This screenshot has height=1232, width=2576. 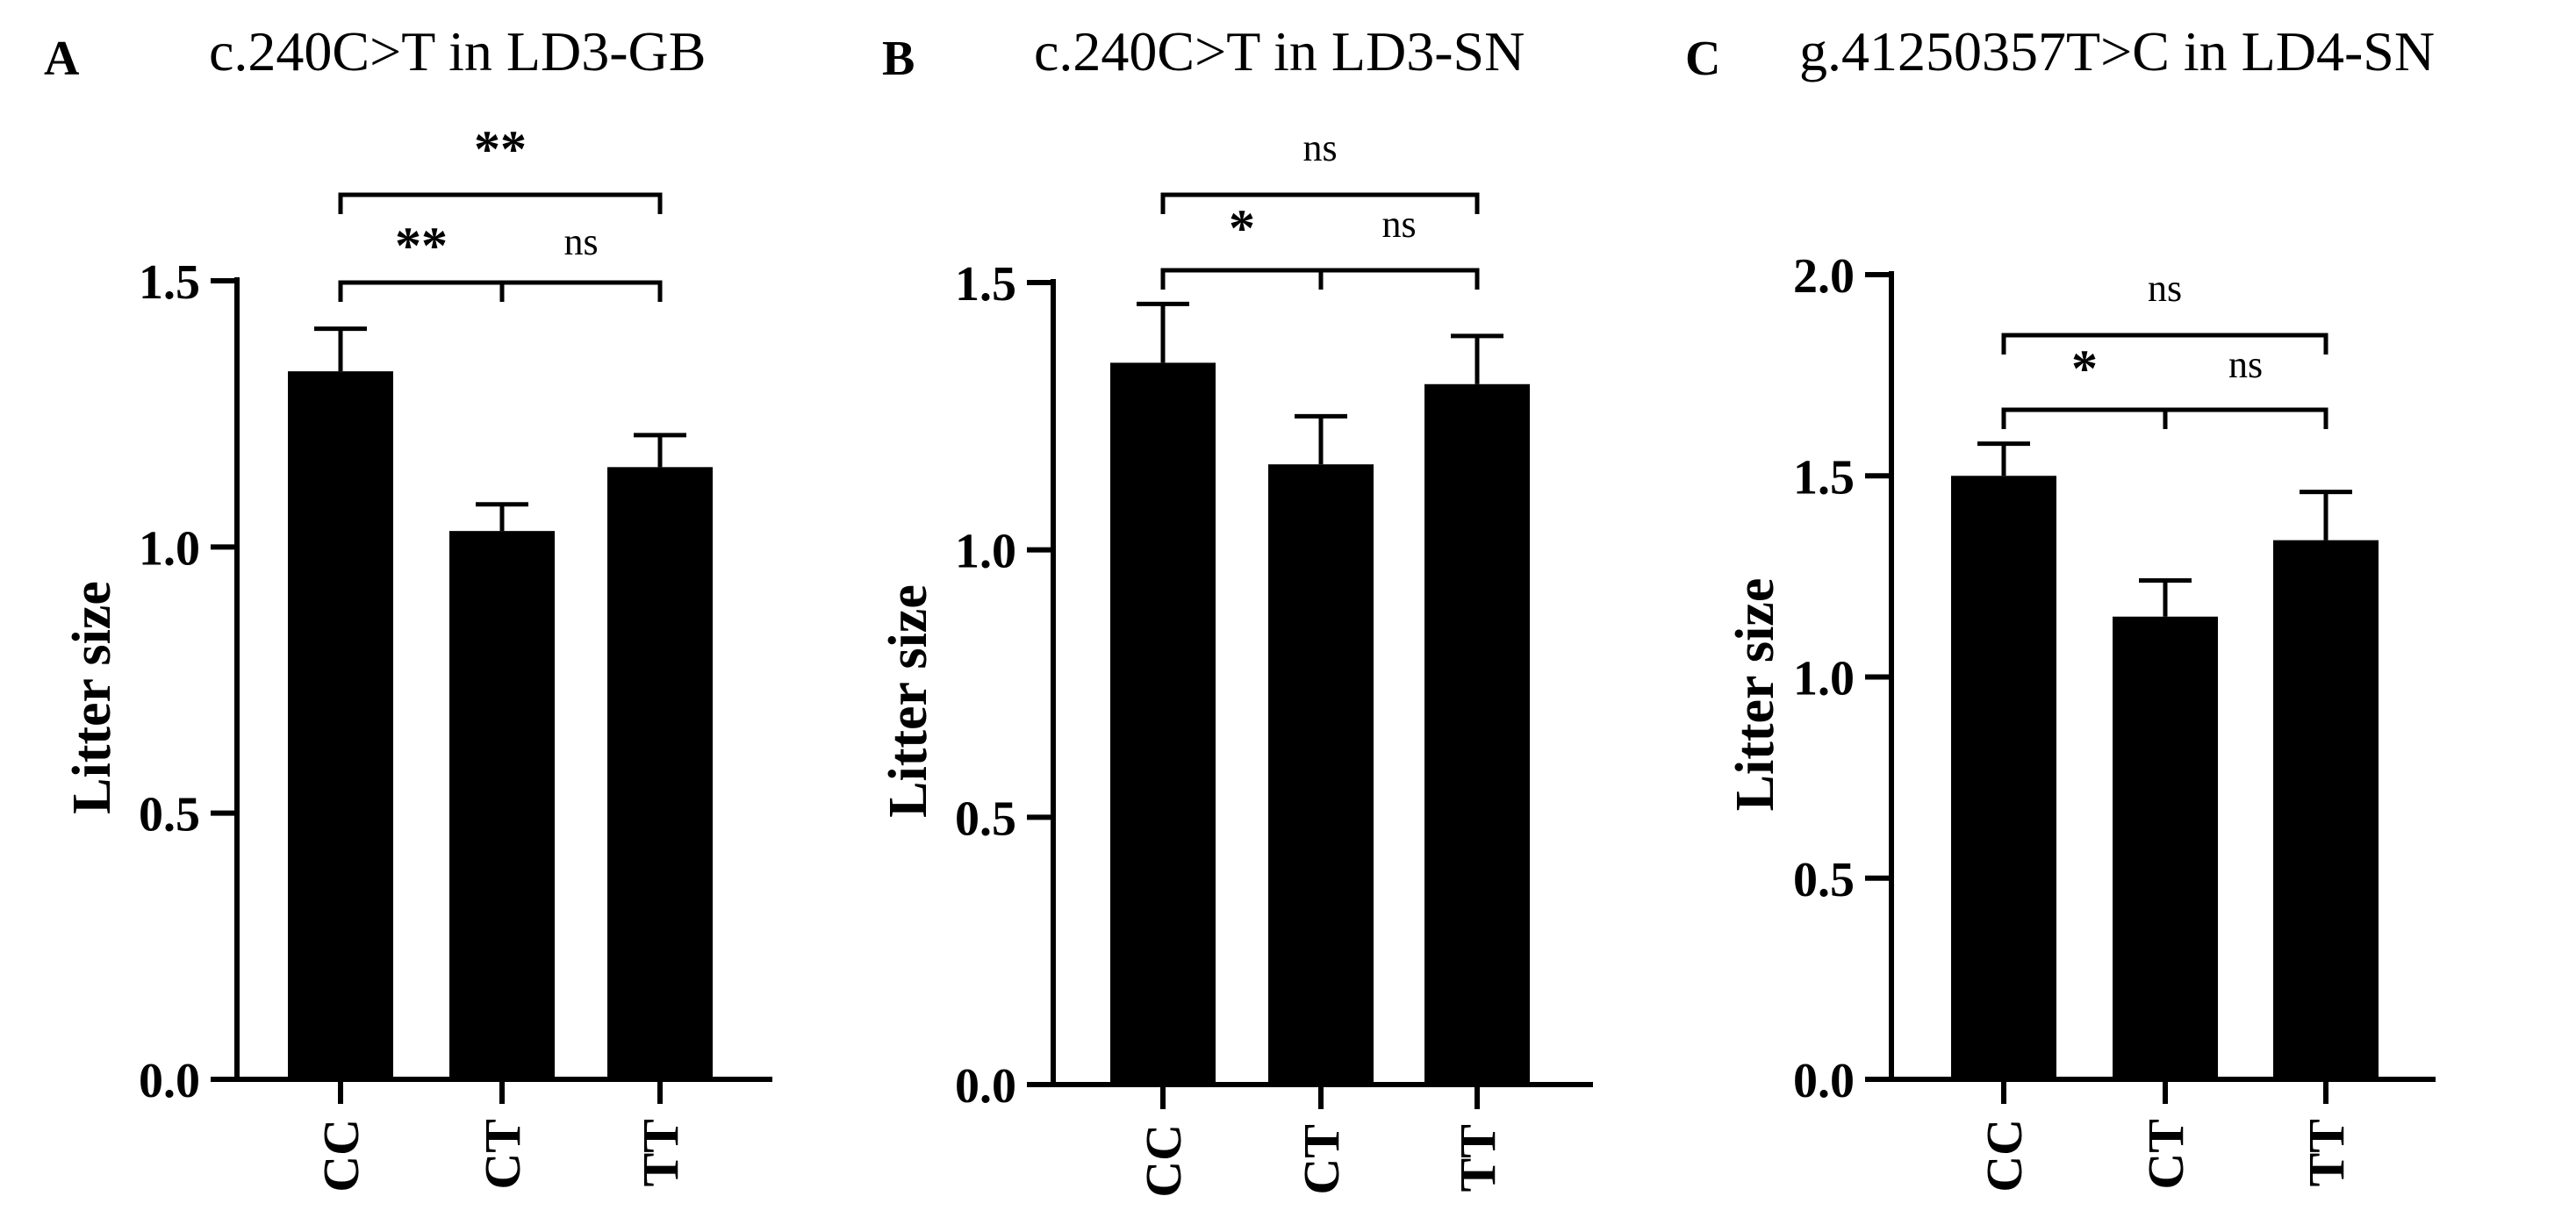 I want to click on y-tick-label: 2.0, so click(x=1824, y=276).